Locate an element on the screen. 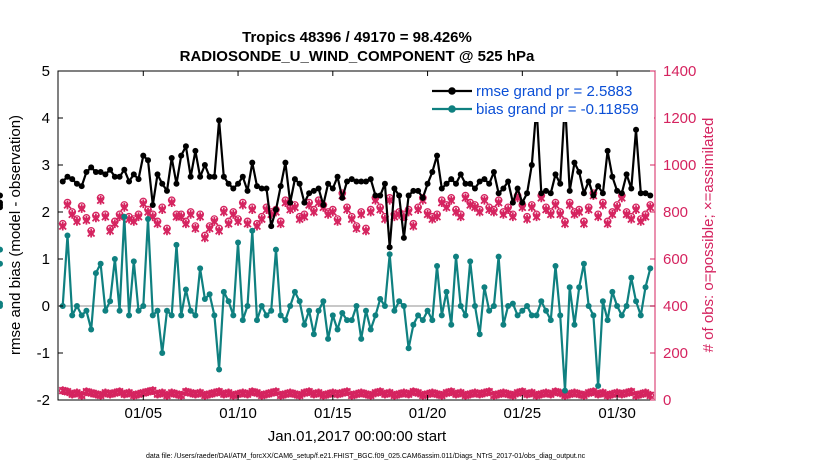  x-tick-label: 01/15 is located at coordinates (333, 413).